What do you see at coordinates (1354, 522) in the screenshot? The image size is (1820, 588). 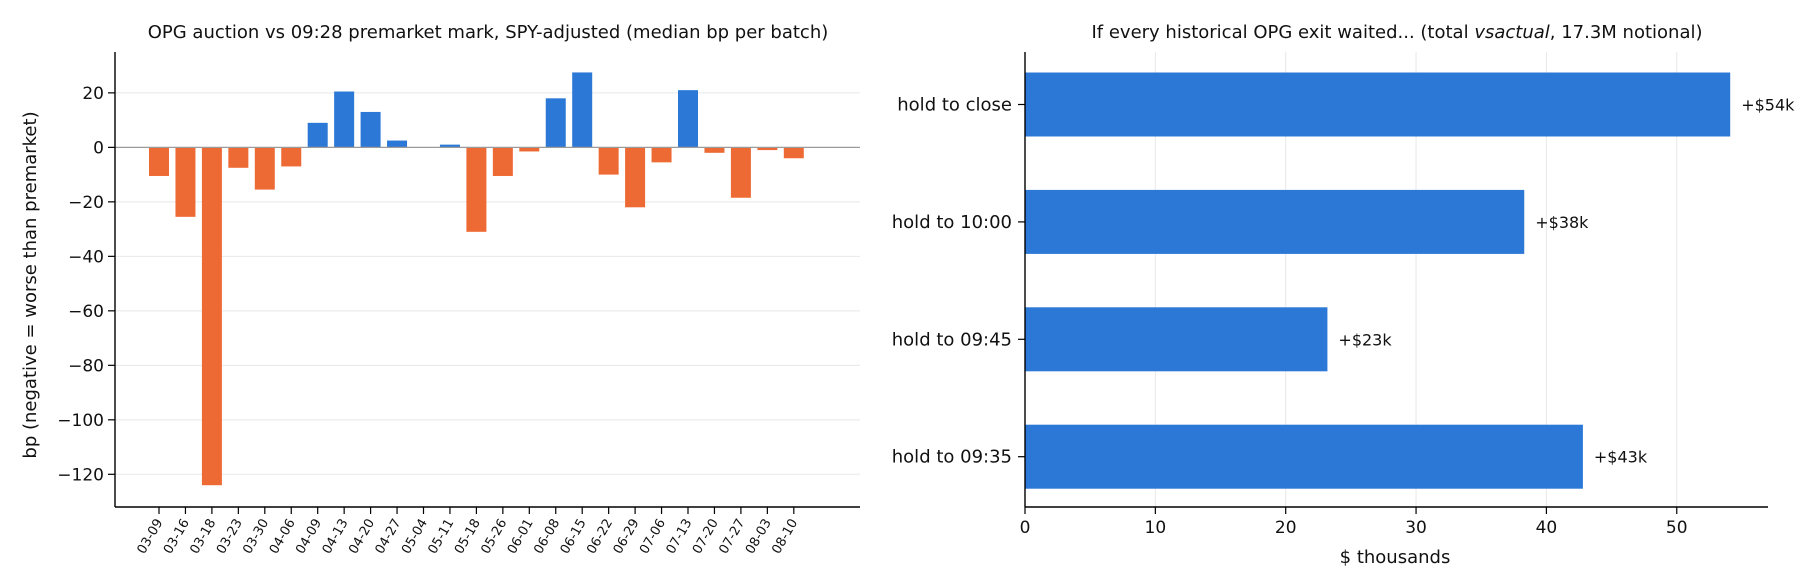 I see `x-ticks: 0 10 20 30 40 50` at bounding box center [1354, 522].